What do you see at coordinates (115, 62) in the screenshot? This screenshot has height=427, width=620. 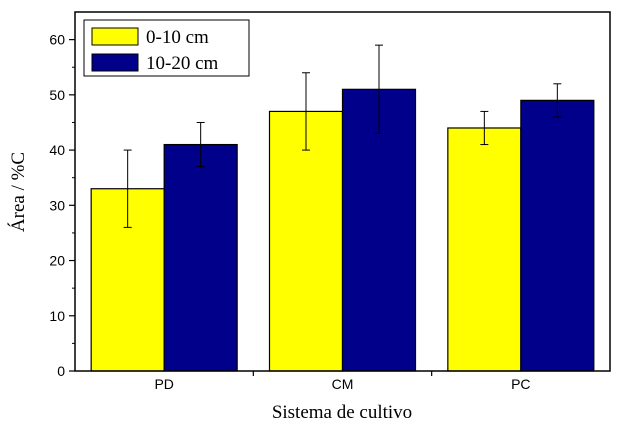 I see `legend-swatch-10-20cm` at bounding box center [115, 62].